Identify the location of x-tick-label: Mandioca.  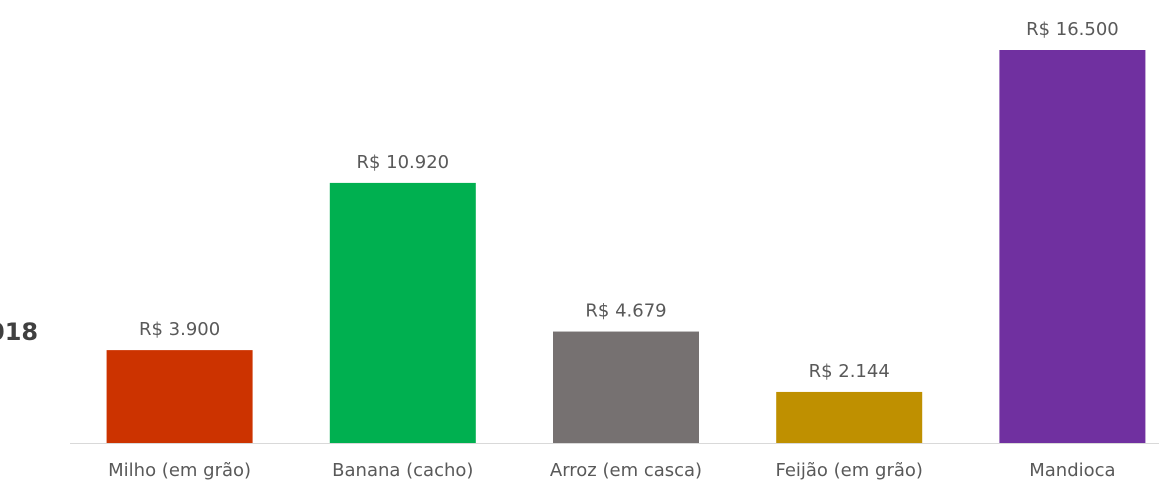
(1072, 470).